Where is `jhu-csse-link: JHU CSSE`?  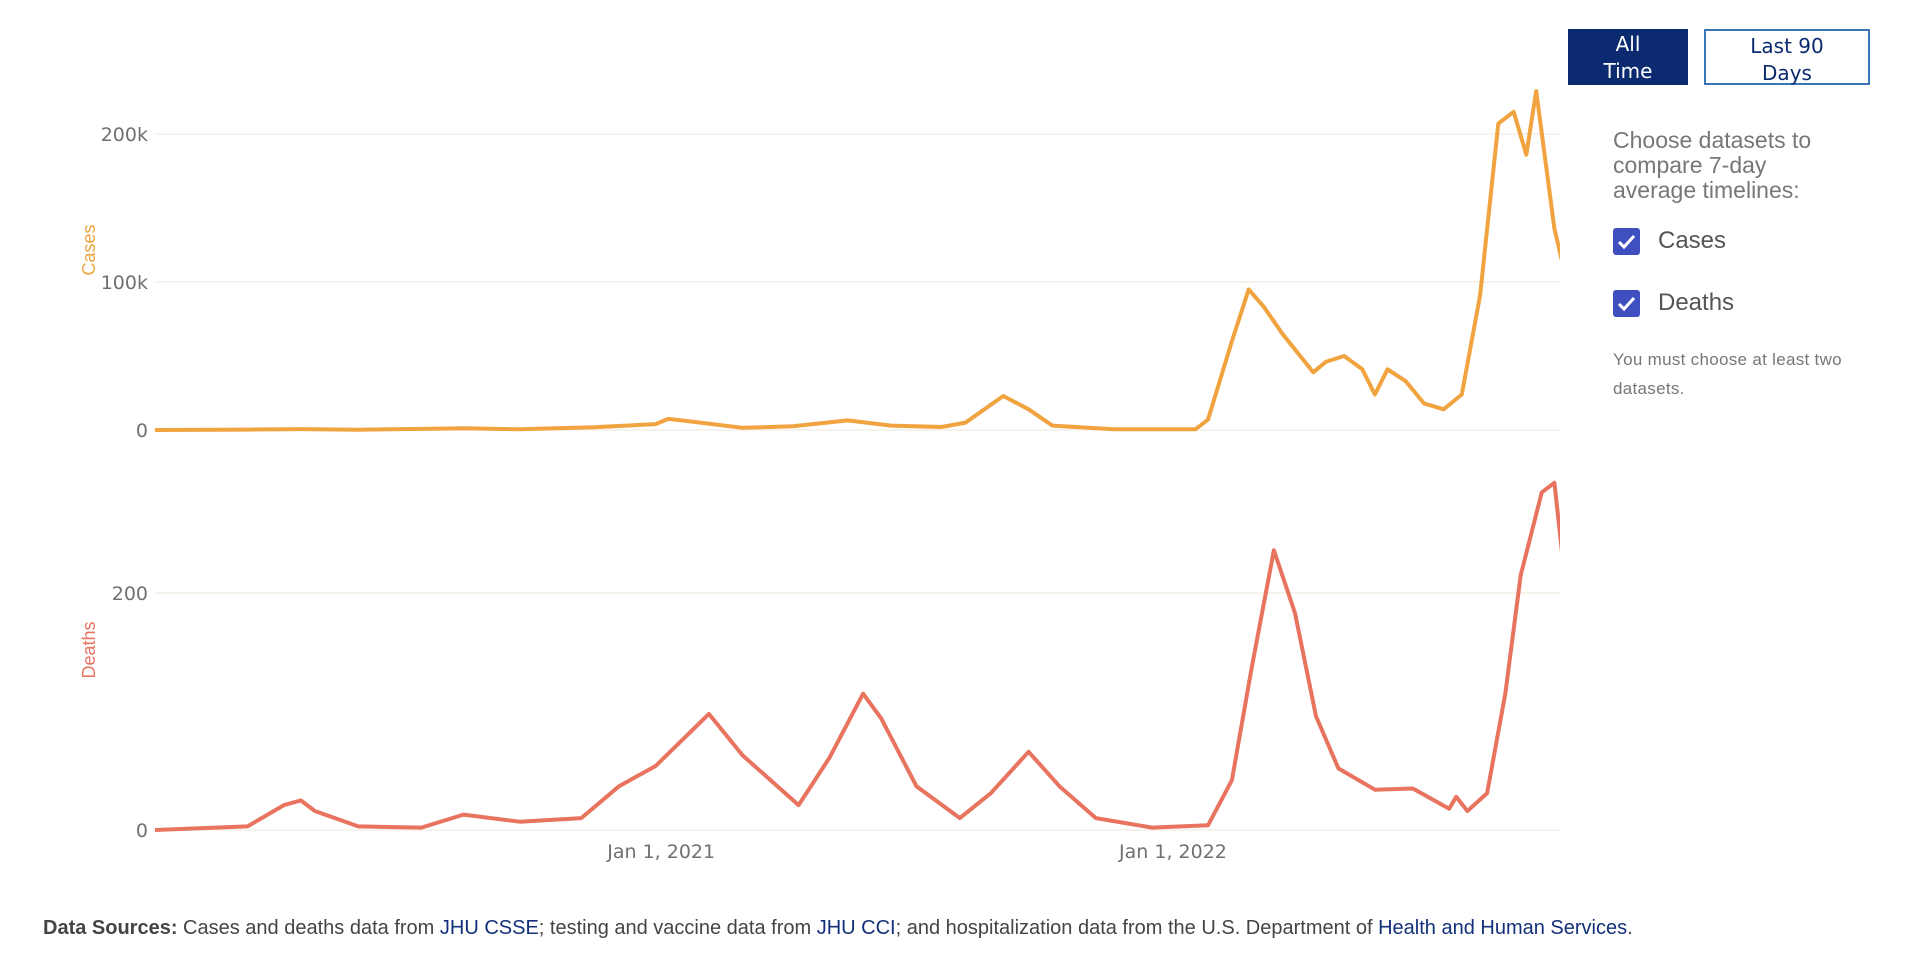
jhu-csse-link: JHU CSSE is located at coordinates (489, 928).